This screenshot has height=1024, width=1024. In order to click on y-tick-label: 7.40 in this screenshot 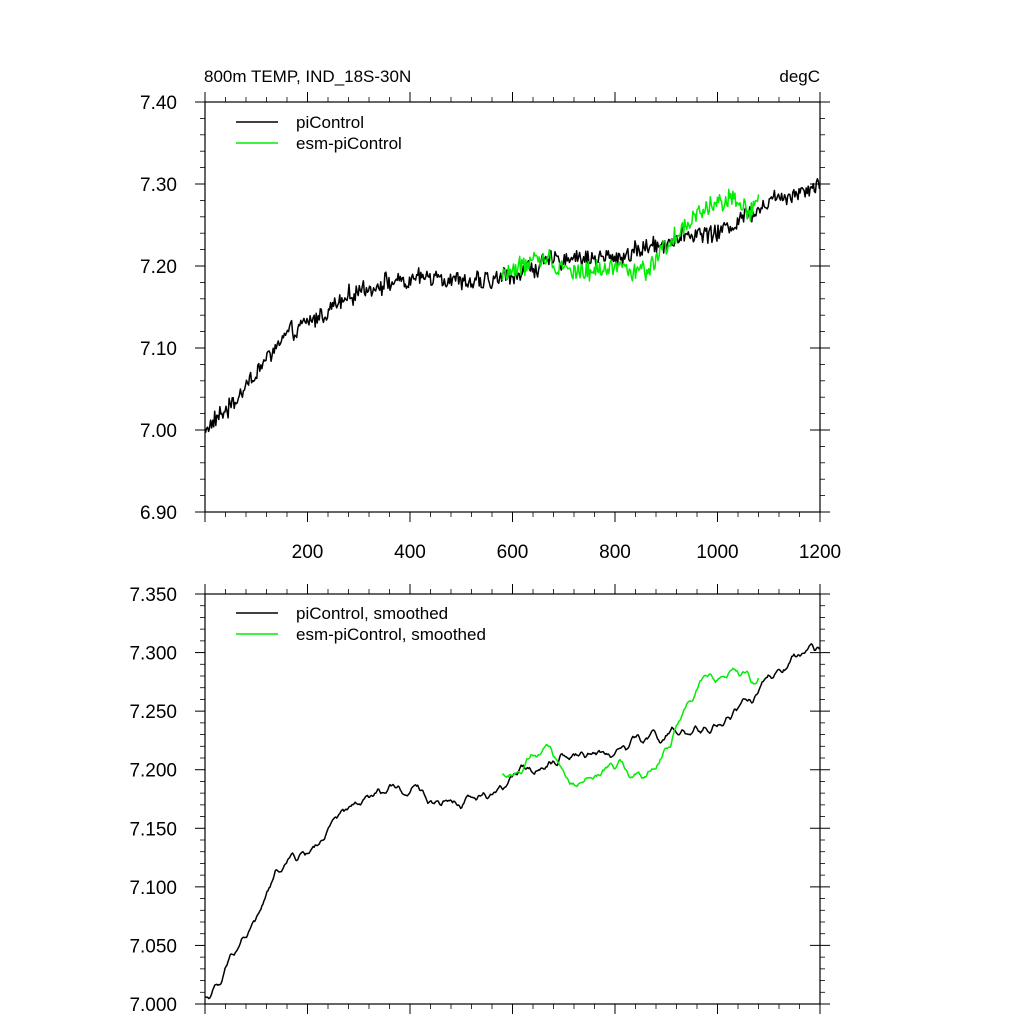, I will do `click(158, 103)`.